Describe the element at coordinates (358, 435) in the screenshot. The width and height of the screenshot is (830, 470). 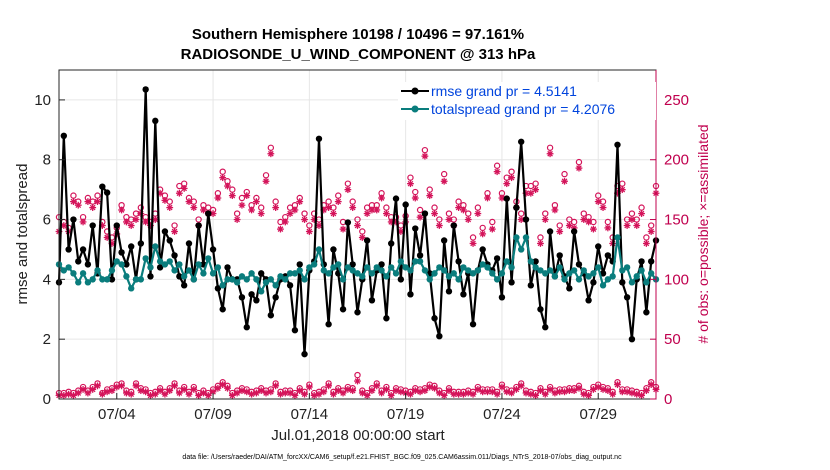
I see `x-axis-label: Jul.01,2018 00:00:00 start` at that location.